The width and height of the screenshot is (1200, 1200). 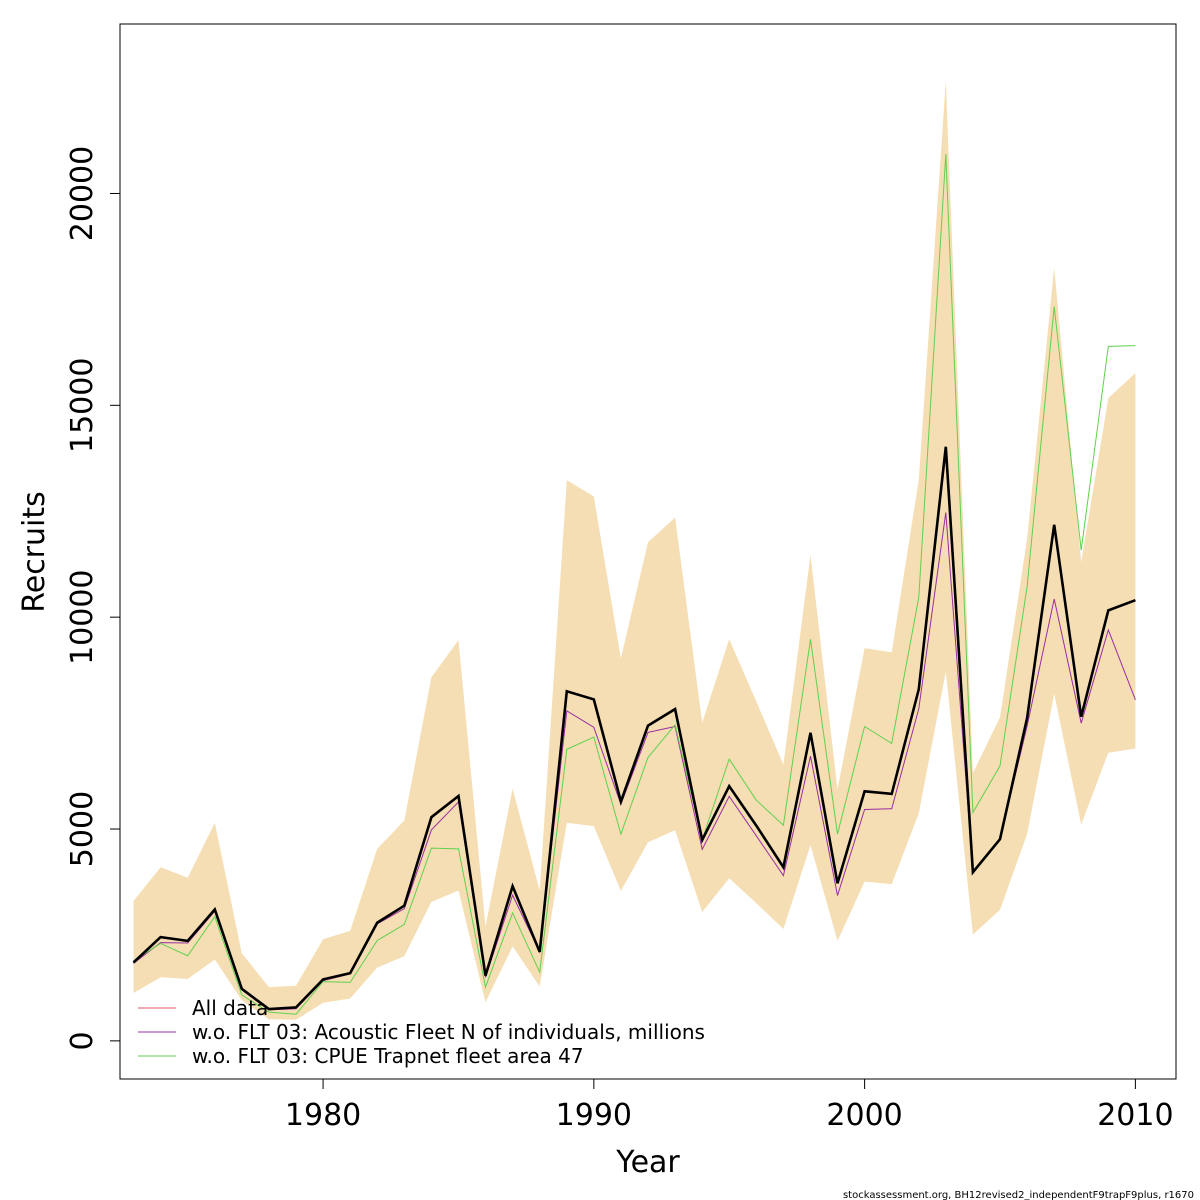 What do you see at coordinates (82, 193) in the screenshot?
I see `y-tick-label-20000: 20000` at bounding box center [82, 193].